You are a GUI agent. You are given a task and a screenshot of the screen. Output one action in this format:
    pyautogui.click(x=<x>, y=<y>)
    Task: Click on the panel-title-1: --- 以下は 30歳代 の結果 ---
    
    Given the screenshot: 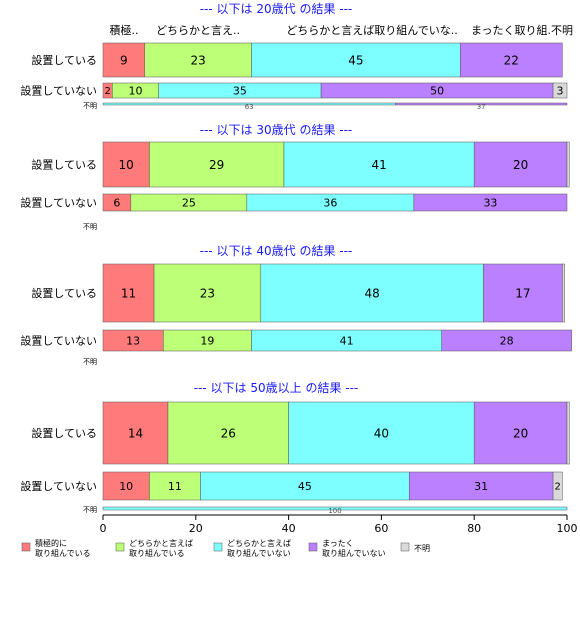 What is the action you would take?
    pyautogui.click(x=276, y=130)
    